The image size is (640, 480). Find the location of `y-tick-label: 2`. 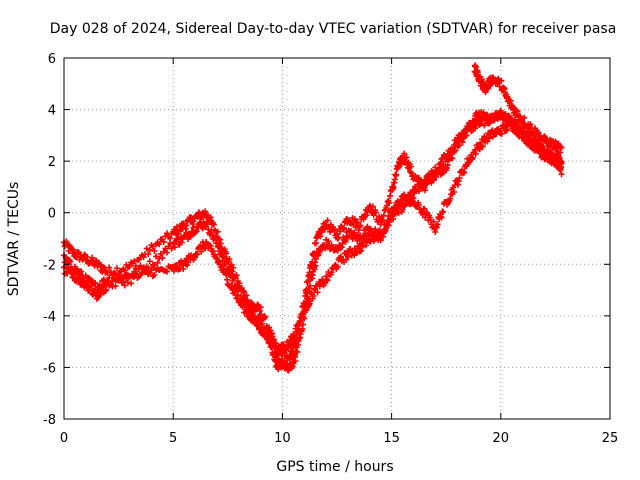

y-tick-label: 2 is located at coordinates (52, 162).